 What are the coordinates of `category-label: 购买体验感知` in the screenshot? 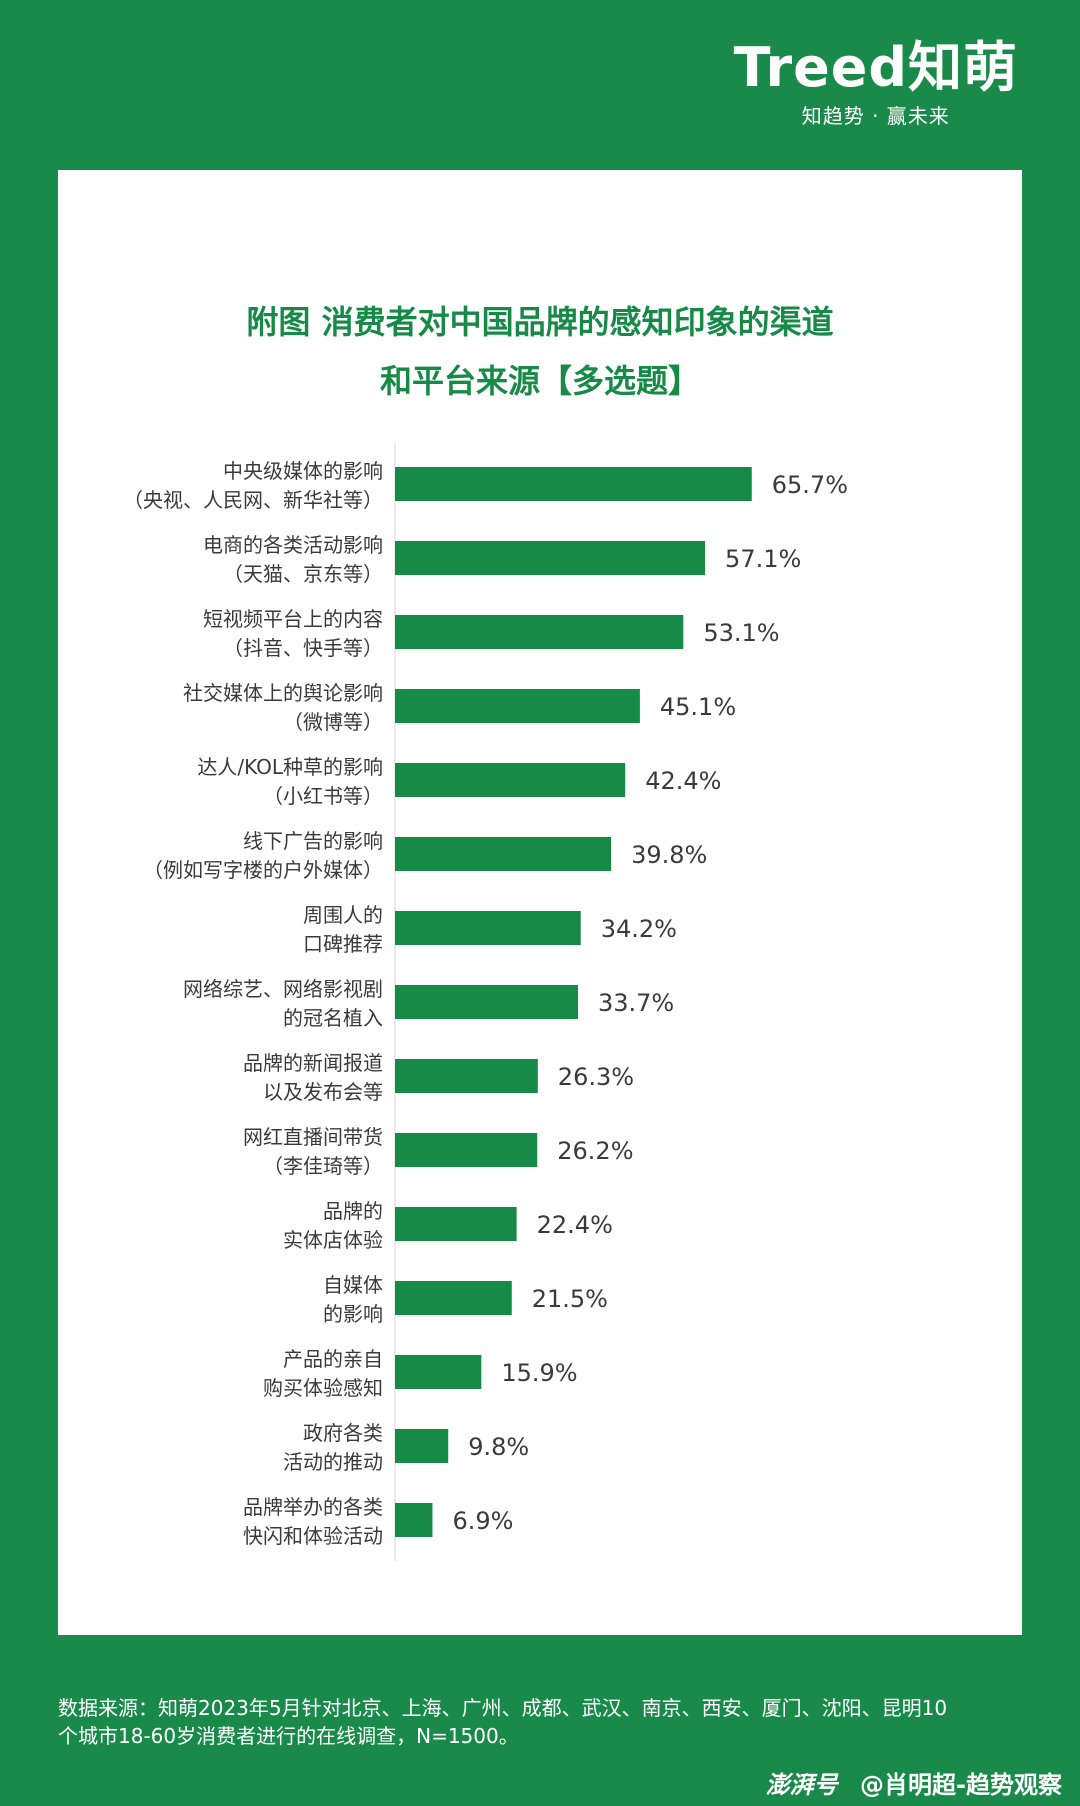 It's located at (323, 1388).